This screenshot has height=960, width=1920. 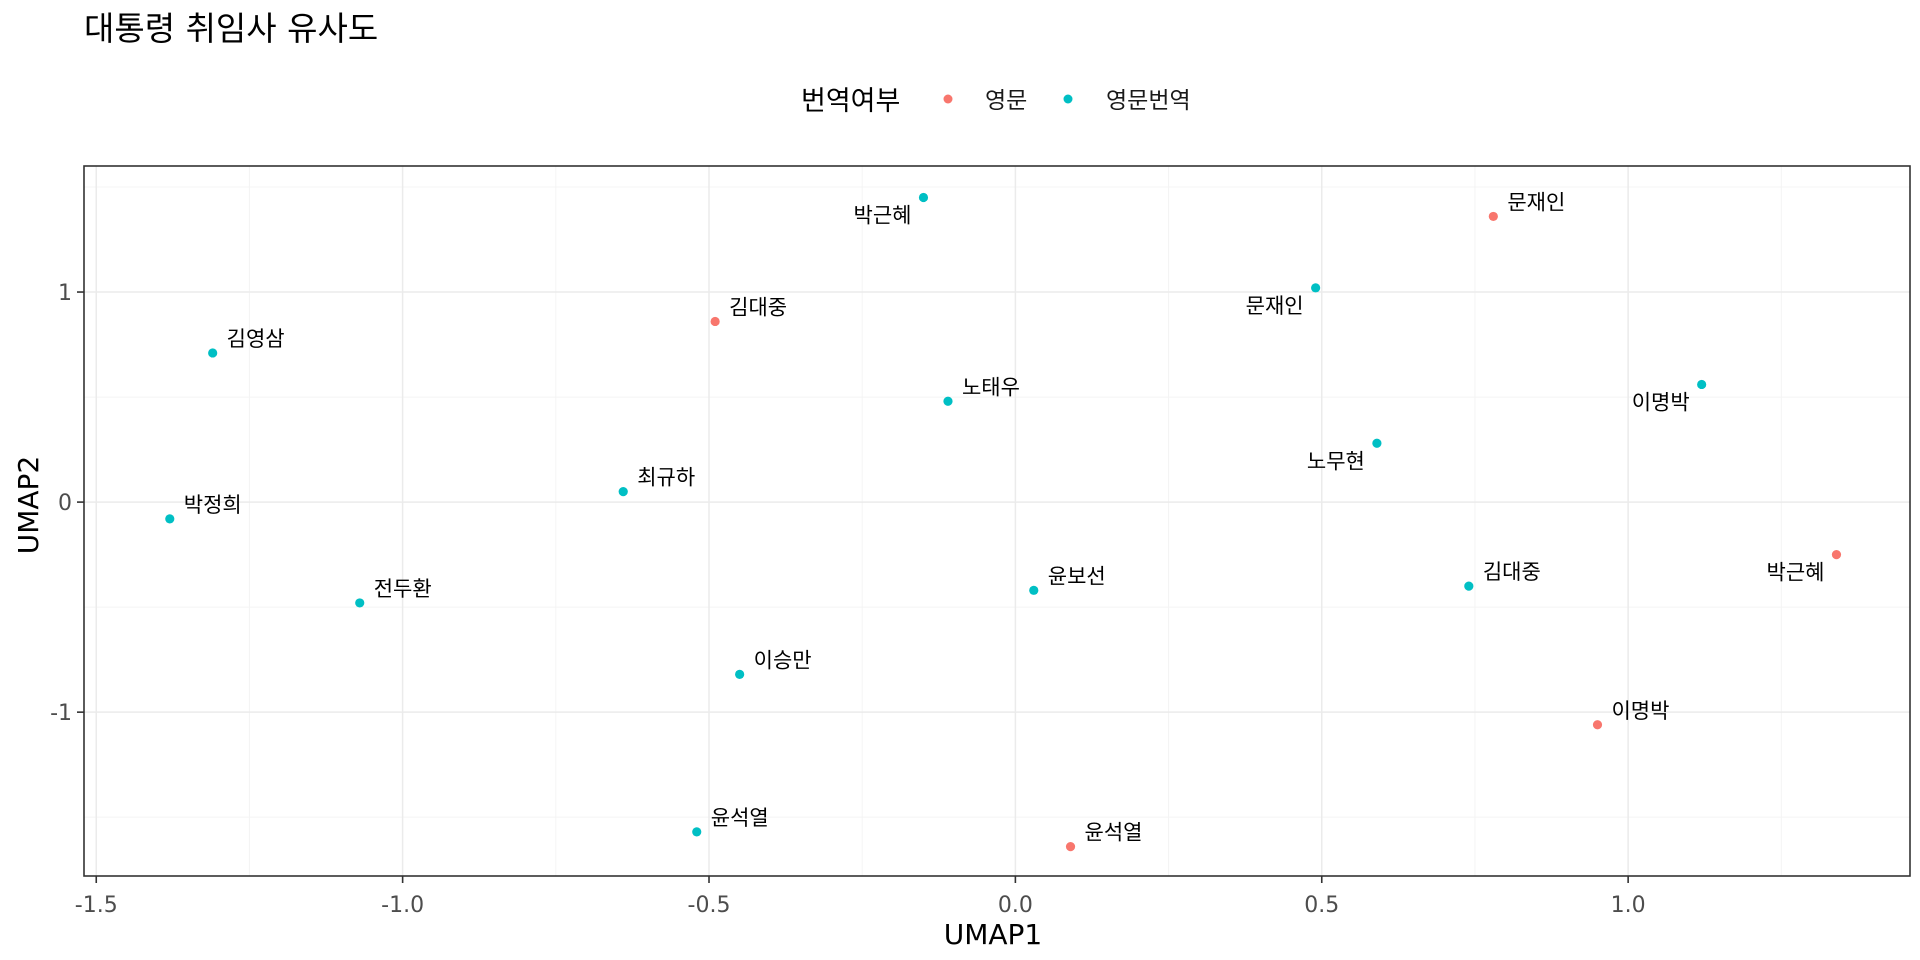 What do you see at coordinates (709, 905) in the screenshot?
I see `x-tick-label: -0.5` at bounding box center [709, 905].